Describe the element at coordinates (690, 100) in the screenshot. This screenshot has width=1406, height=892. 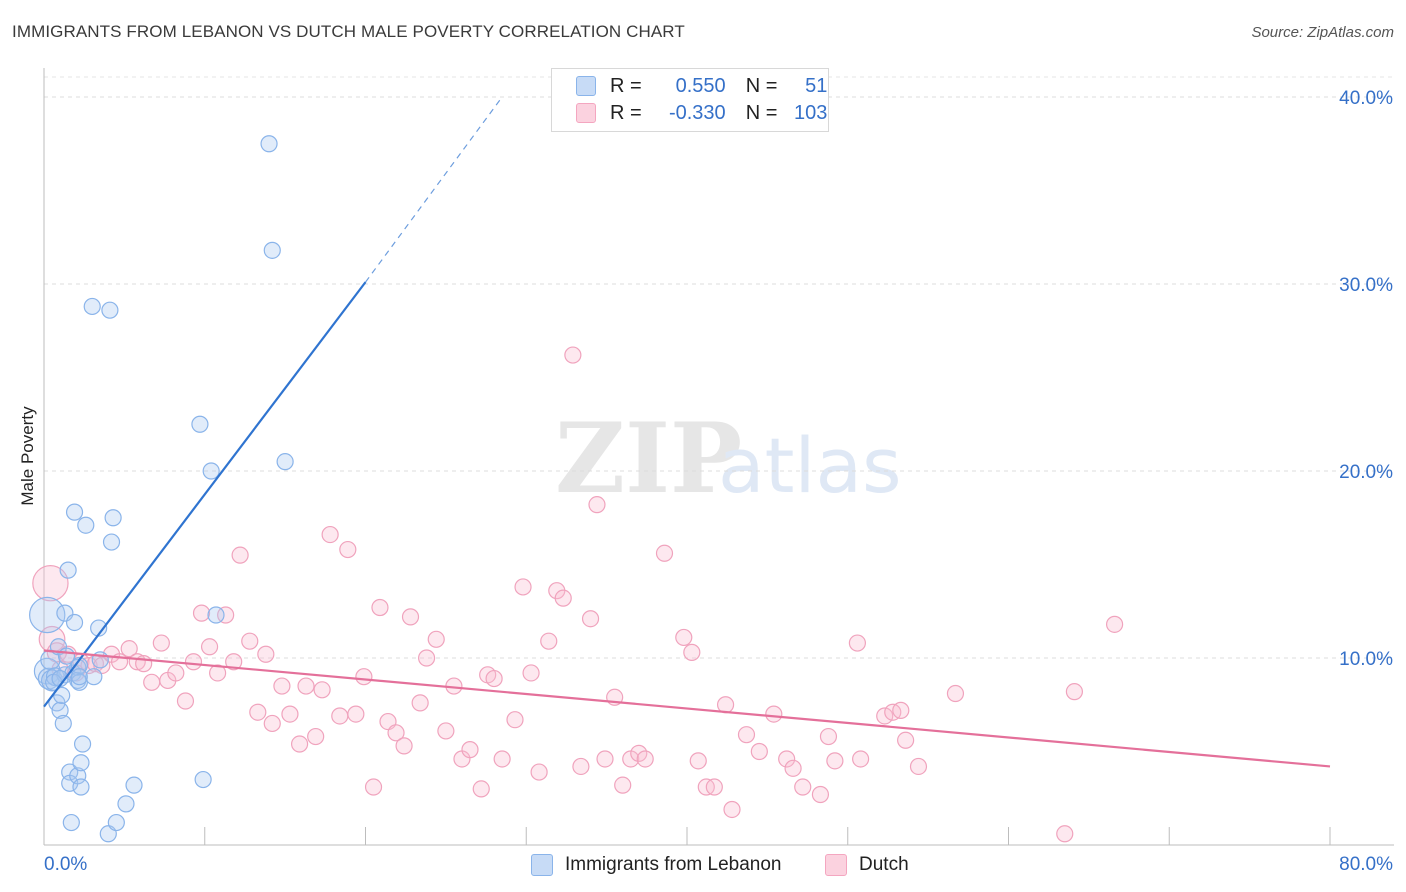
I see `stats-legend: R = 0.550 N = 51 R = -0.330 N = 103` at that location.